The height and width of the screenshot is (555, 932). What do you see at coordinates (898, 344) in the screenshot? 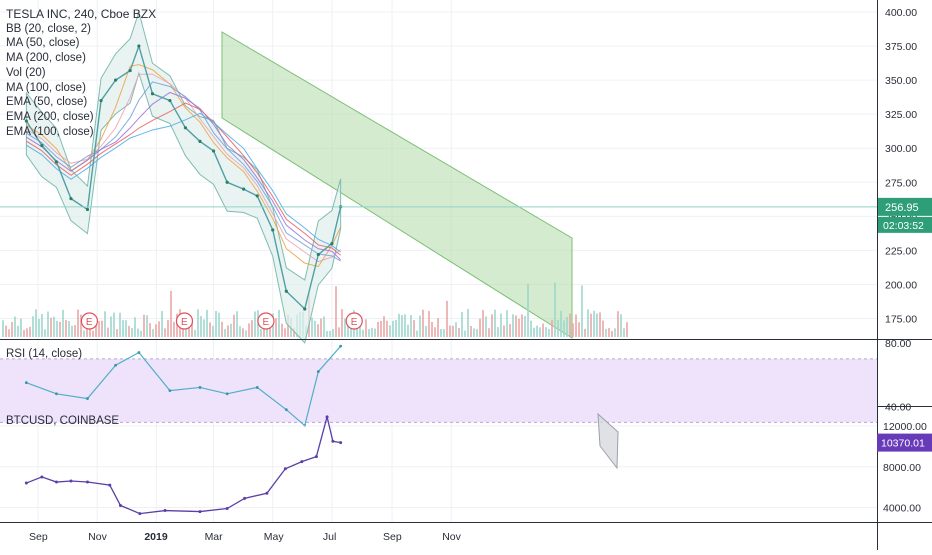
I see `rsi-axis-tick-label: 80.00` at bounding box center [898, 344].